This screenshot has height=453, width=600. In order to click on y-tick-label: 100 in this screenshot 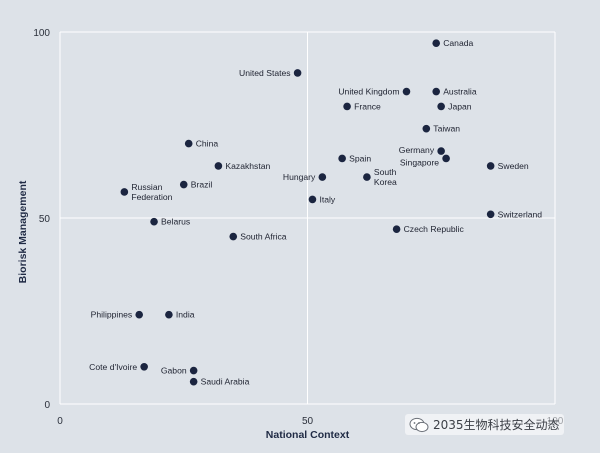, I will do `click(41, 33)`.